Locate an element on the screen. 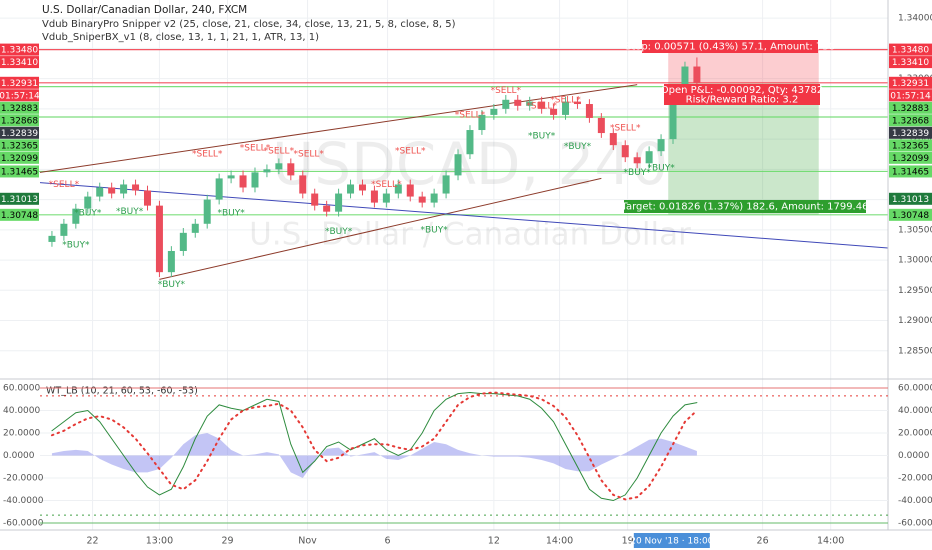 The image size is (932, 550). price-label-right: 1.32883 is located at coordinates (910, 109).